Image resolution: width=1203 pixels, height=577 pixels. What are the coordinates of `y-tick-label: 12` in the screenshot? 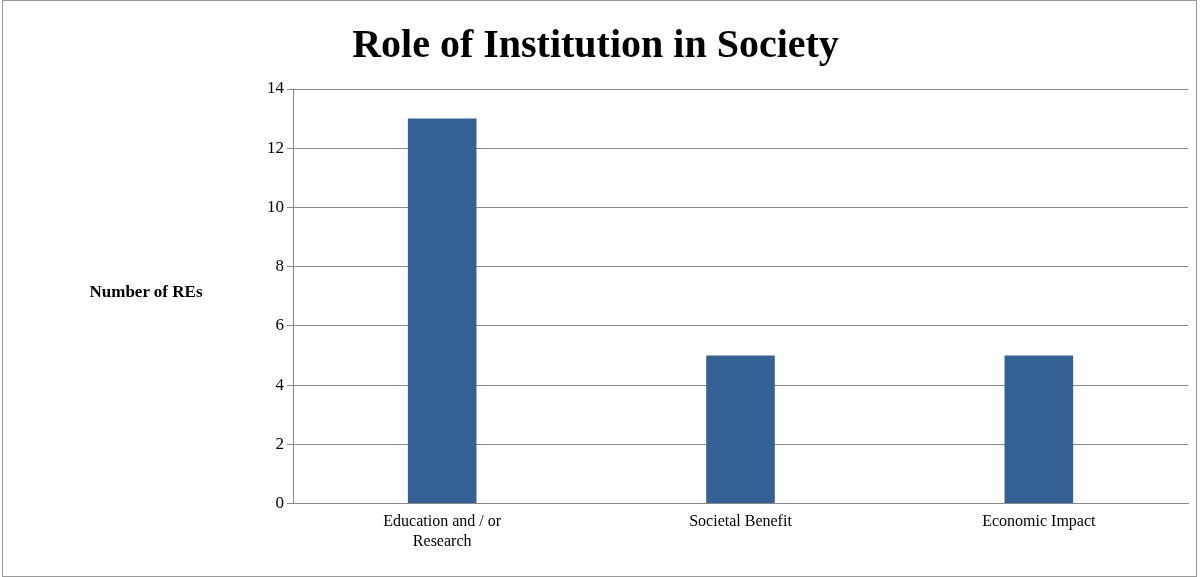 It's located at (275, 147).